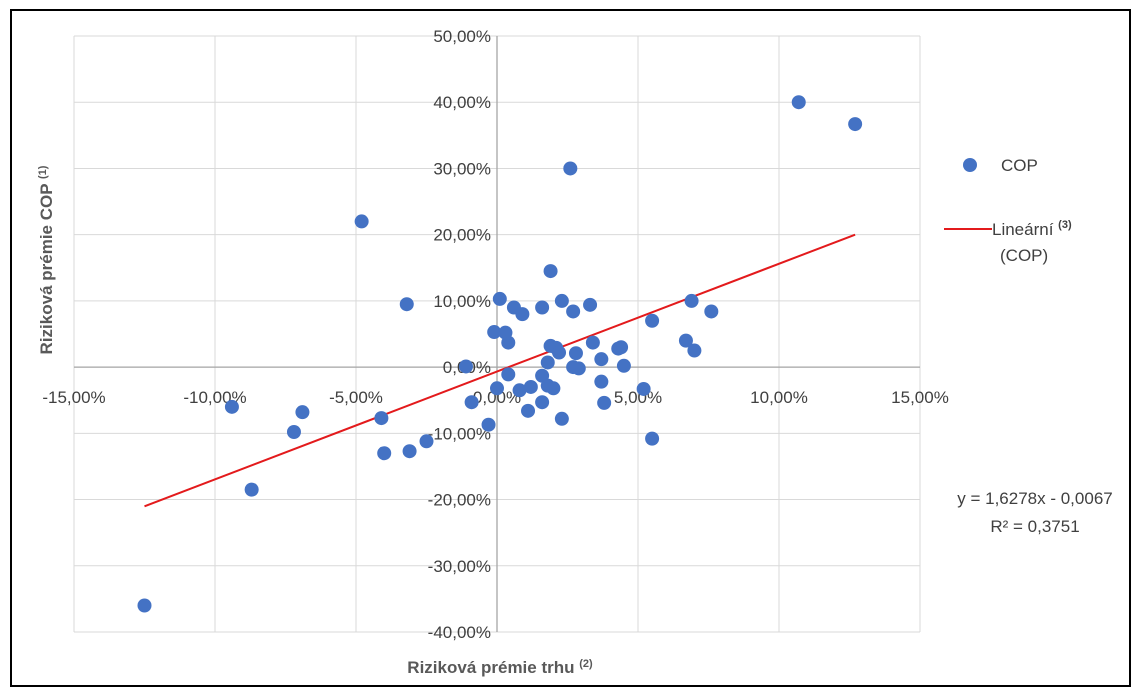 Image resolution: width=1141 pixels, height=690 pixels. I want to click on x-axis-title: Riziková prémie trhu (2), so click(500, 667).